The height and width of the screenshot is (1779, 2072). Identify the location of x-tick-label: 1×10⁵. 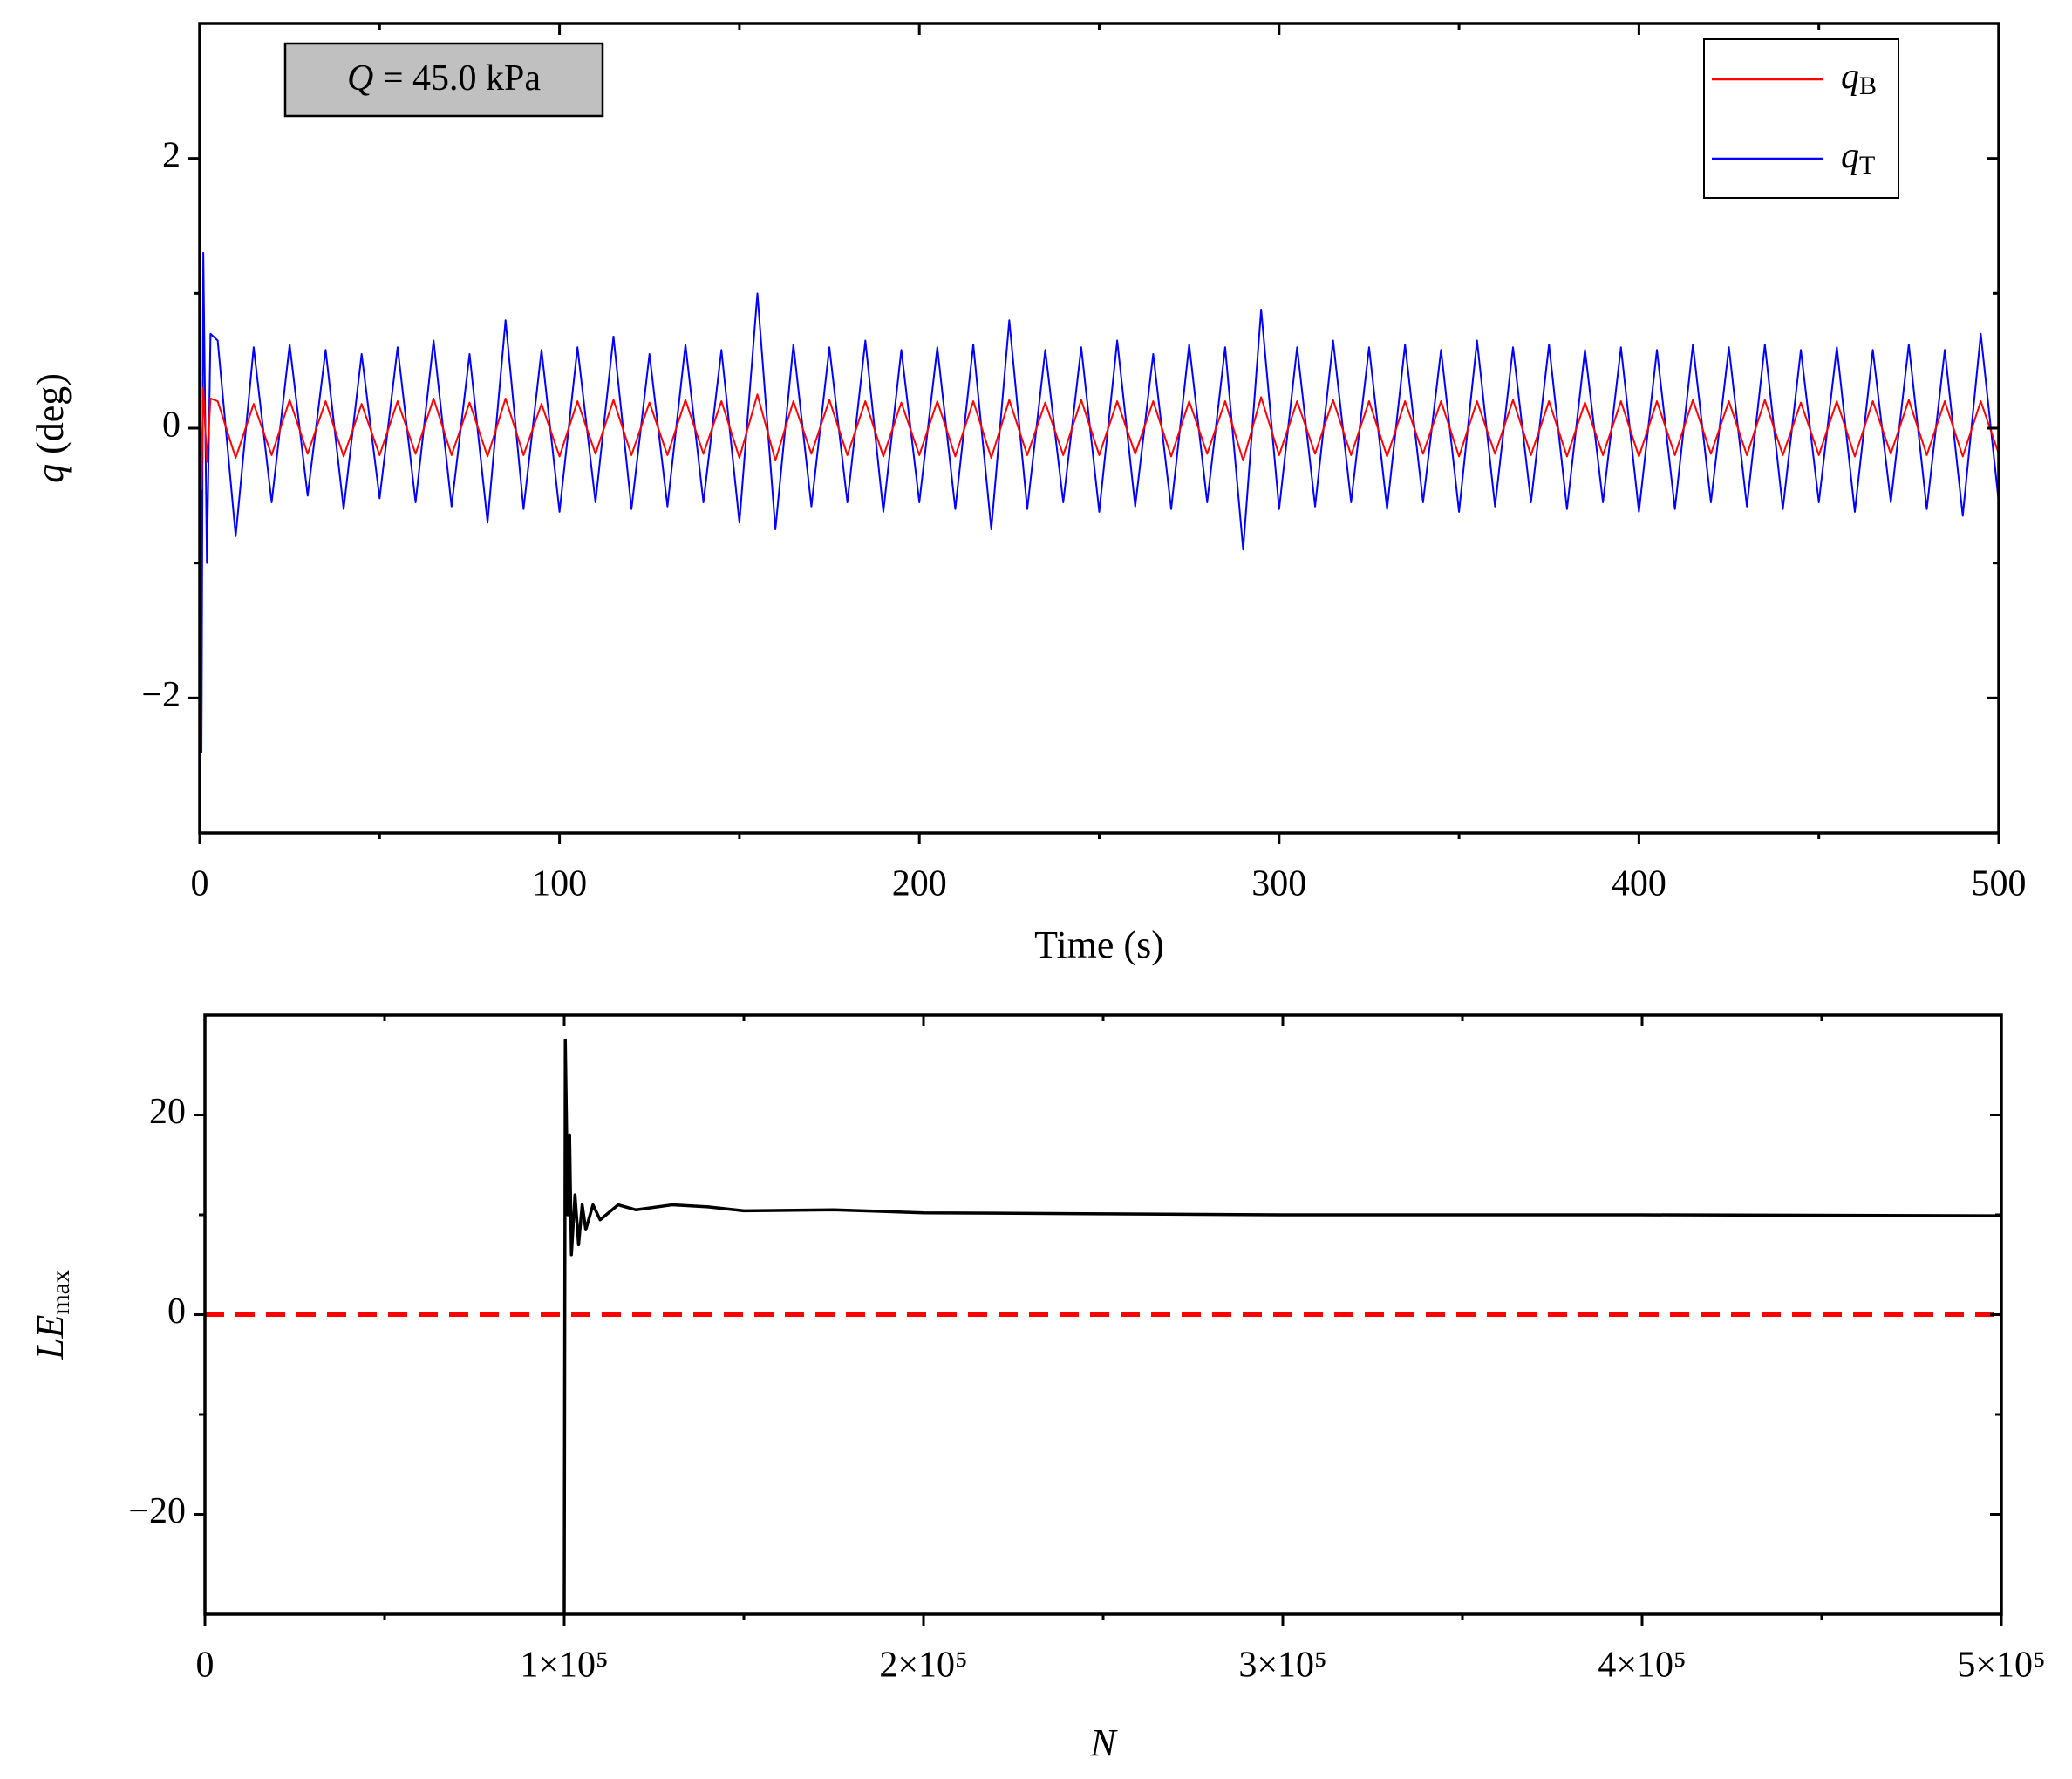
(564, 1666).